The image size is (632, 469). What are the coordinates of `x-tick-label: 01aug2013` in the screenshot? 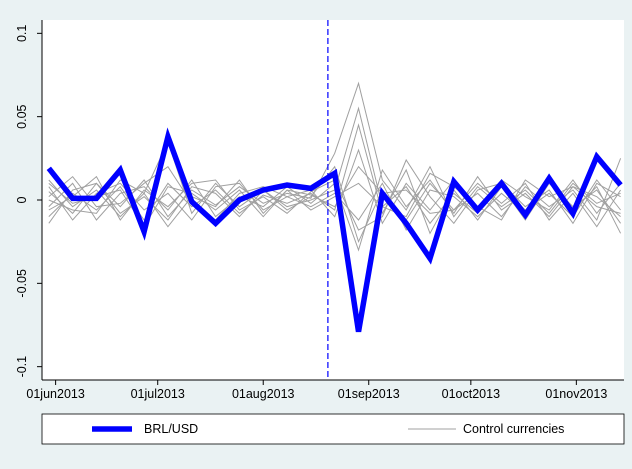 It's located at (263, 394).